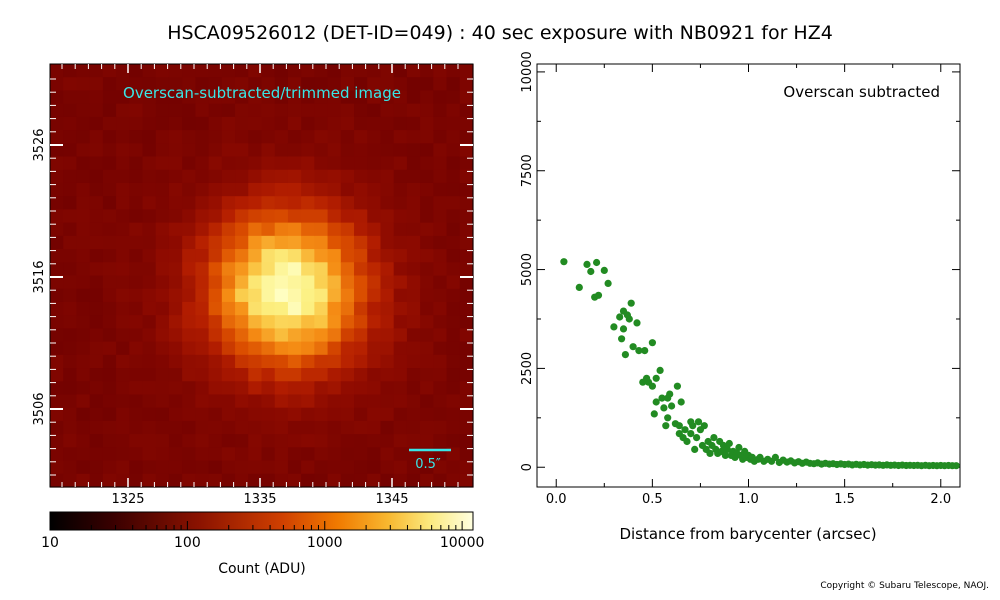 This screenshot has width=1000, height=600. I want to click on image-x-tick-label: 1345, so click(391, 499).